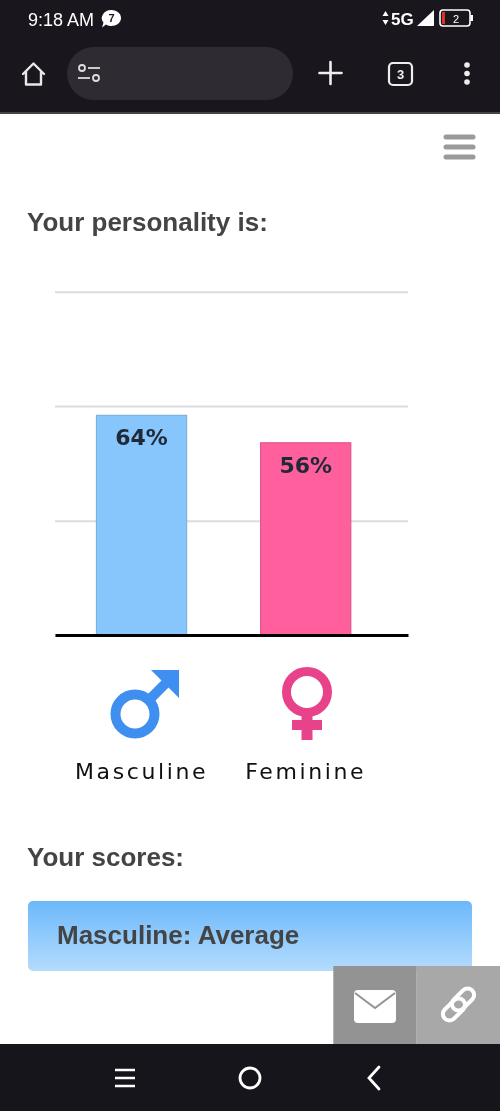 The height and width of the screenshot is (1111, 500). I want to click on x-tick-label: Masculine, so click(141, 771).